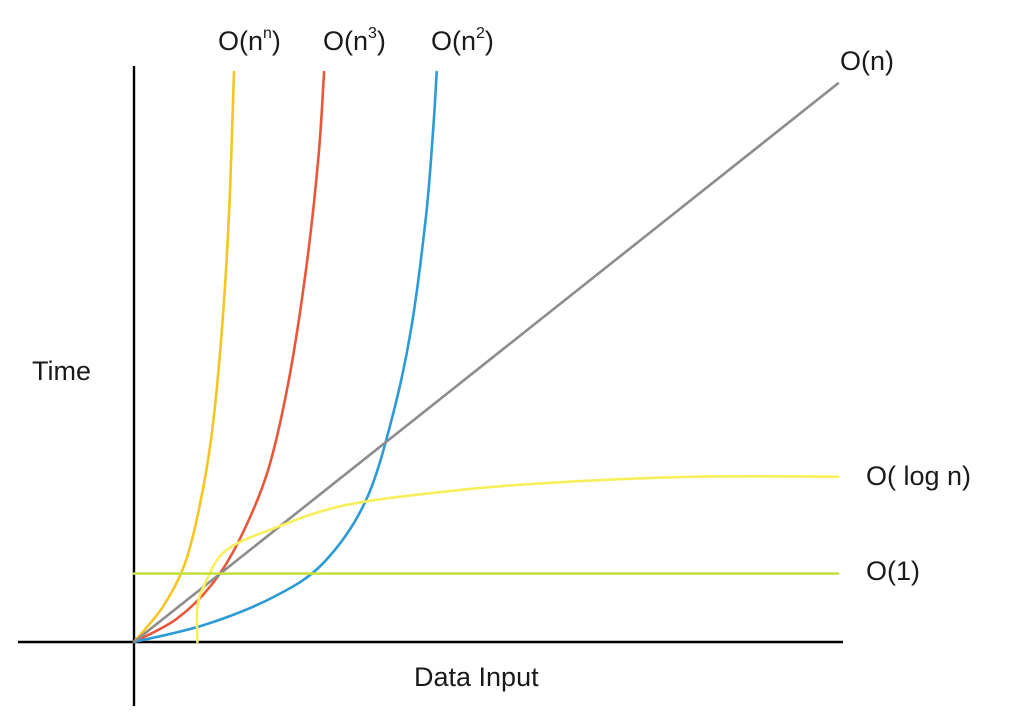  I want to click on series-label-5: O( log n), so click(918, 476).